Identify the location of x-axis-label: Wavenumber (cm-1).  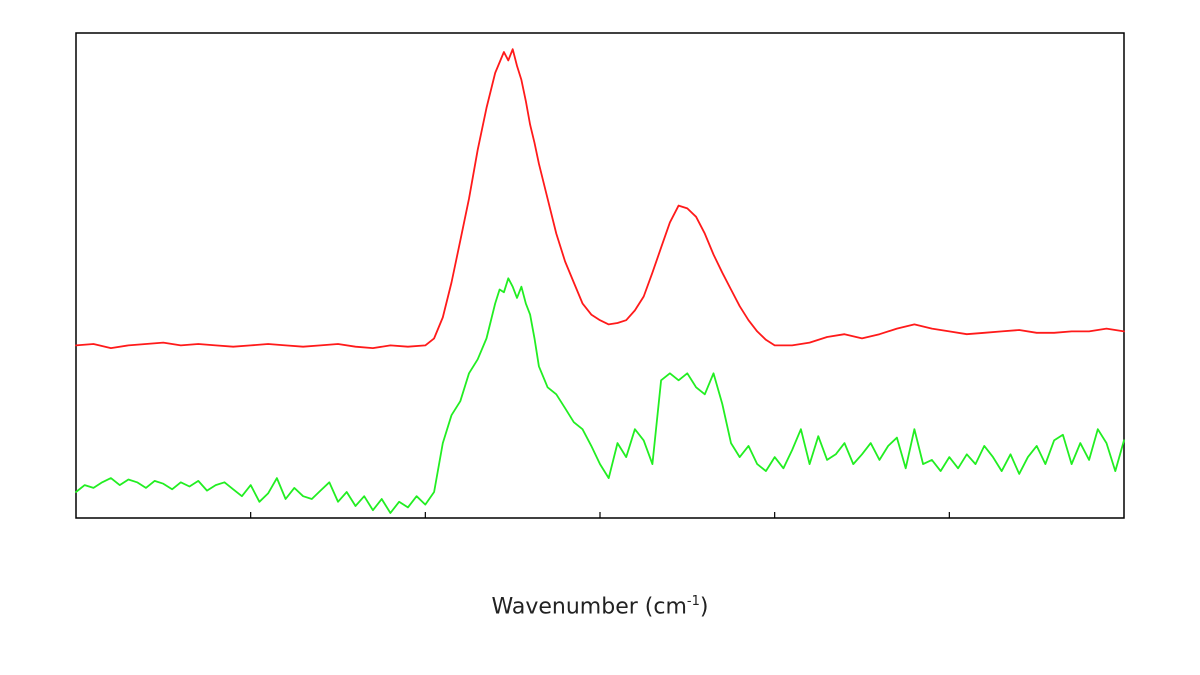
(600, 606).